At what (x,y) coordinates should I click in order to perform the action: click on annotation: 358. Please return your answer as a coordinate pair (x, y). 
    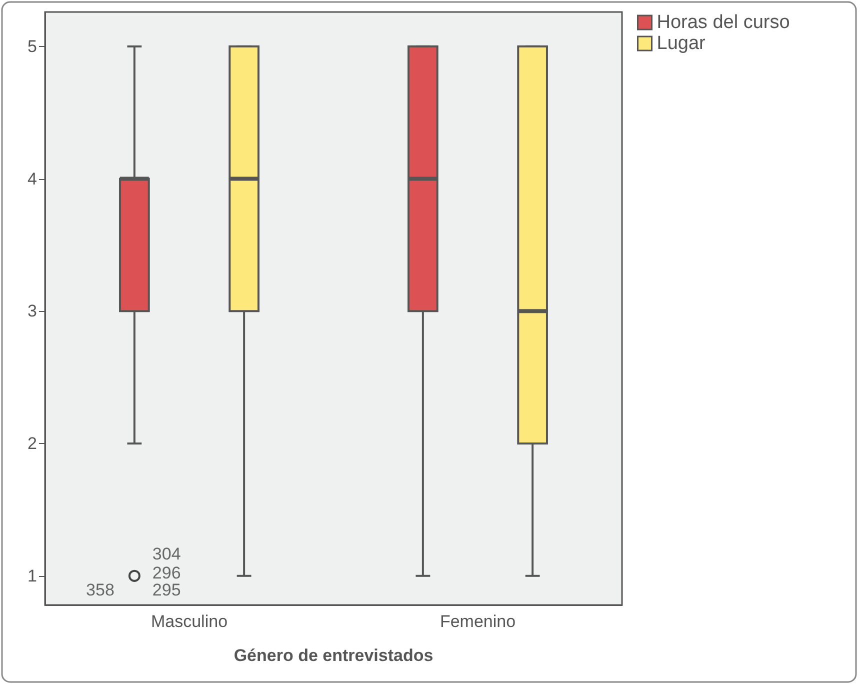
    Looking at the image, I should click on (100, 590).